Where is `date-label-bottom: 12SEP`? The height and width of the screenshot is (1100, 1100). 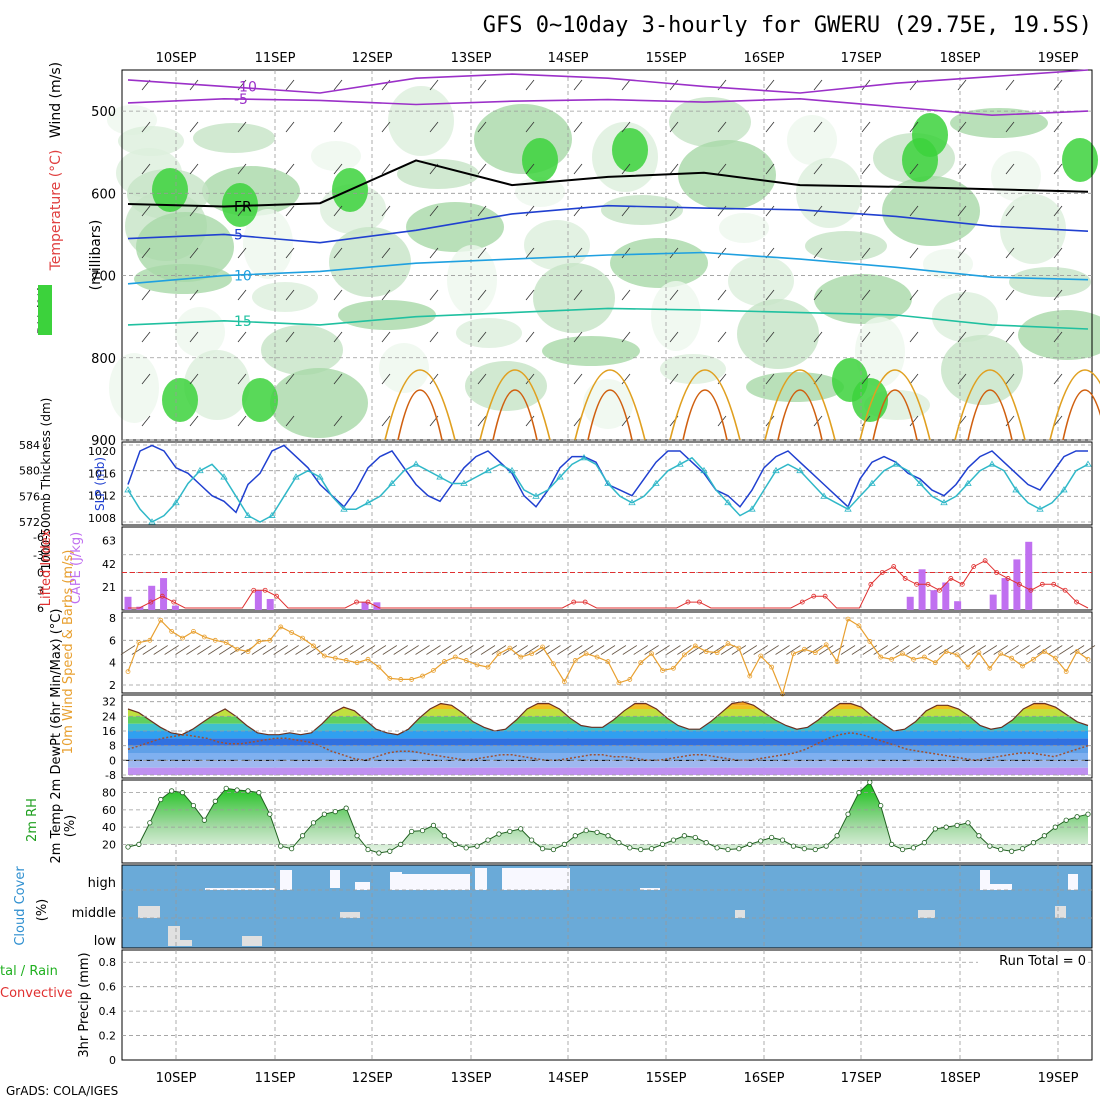 date-label-bottom: 12SEP is located at coordinates (372, 1078).